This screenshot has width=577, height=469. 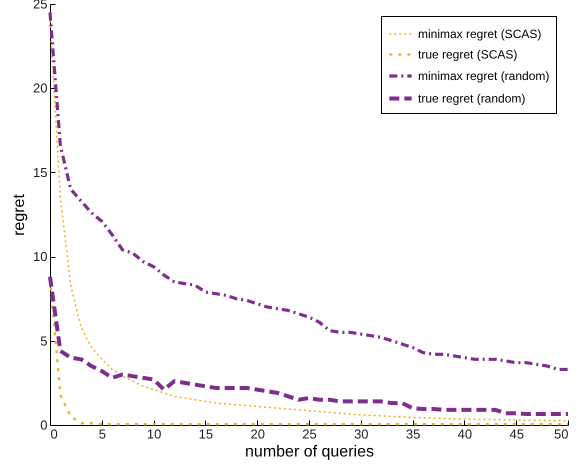 What do you see at coordinates (465, 434) in the screenshot?
I see `x-tick-label: 40` at bounding box center [465, 434].